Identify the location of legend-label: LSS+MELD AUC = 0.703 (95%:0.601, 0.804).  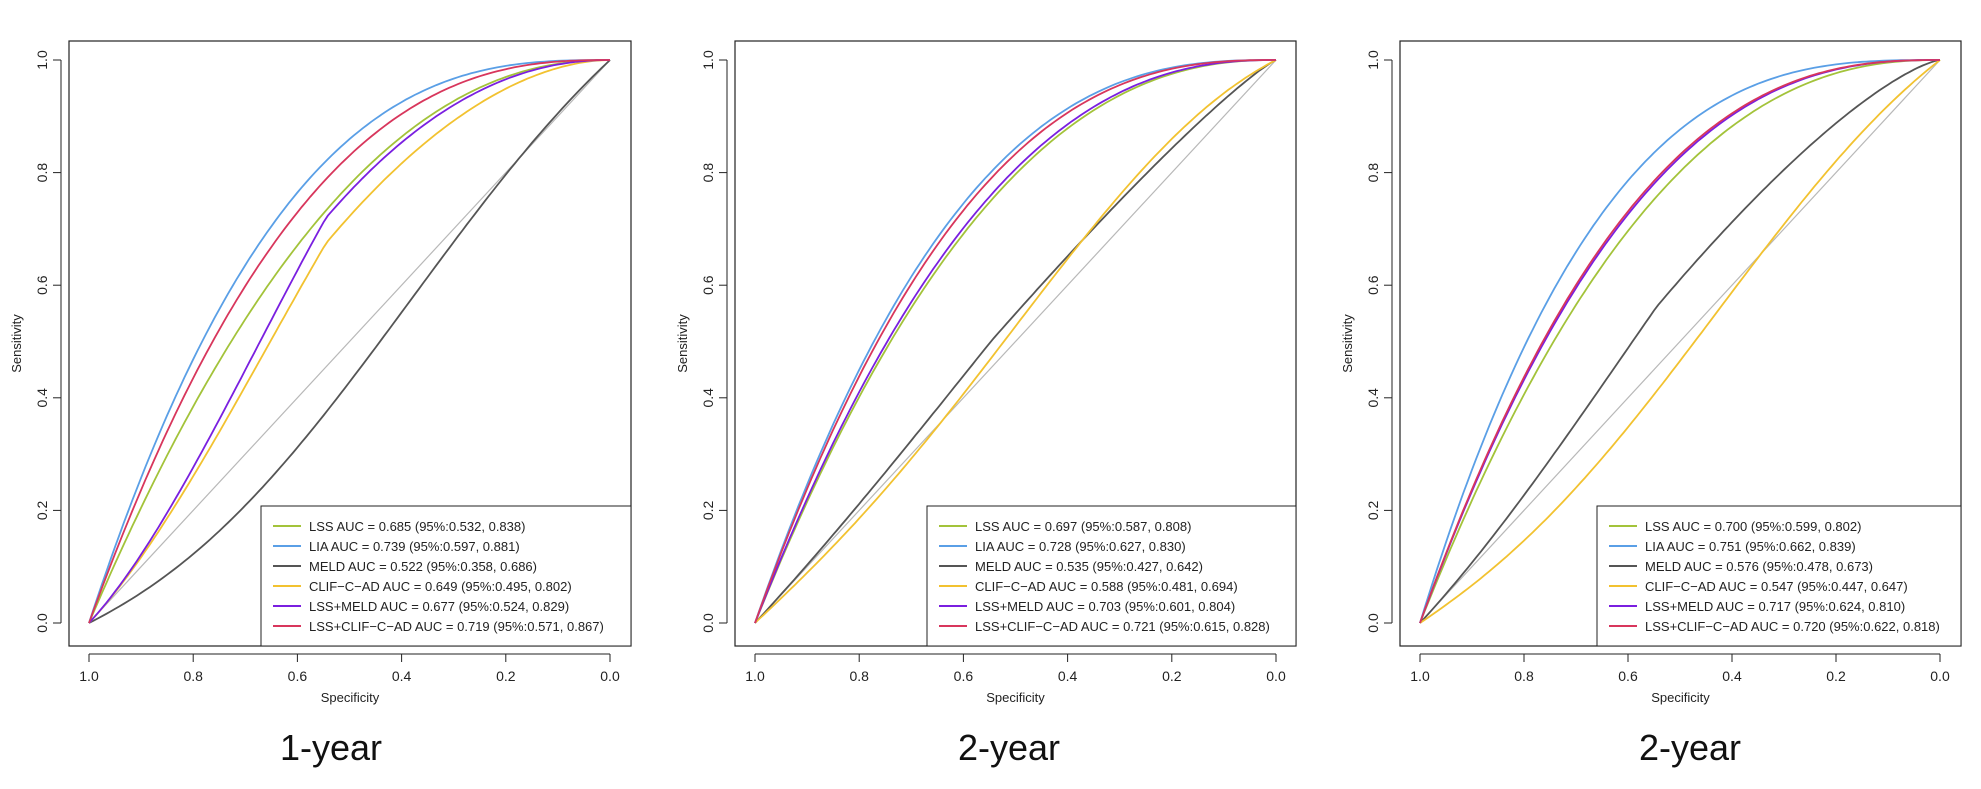
(1105, 606).